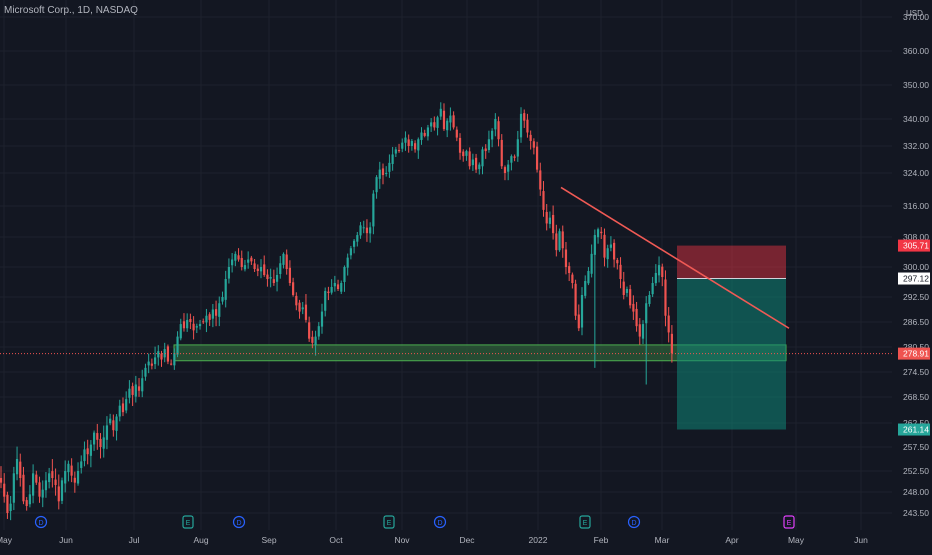  I want to click on time-tick-label: Nov, so click(402, 540).